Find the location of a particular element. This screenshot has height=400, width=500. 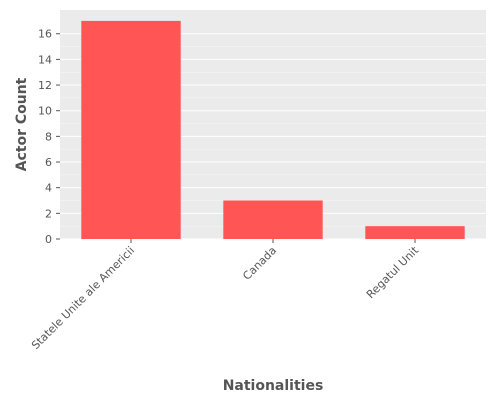

y-tick-label: 14 is located at coordinates (45, 59).